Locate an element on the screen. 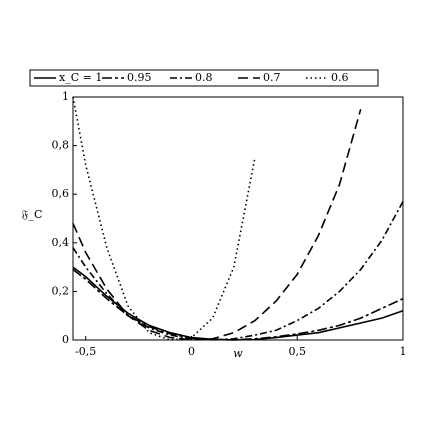 Image resolution: width=436 pixels, height=440 pixels. x-tick-label: 0,5 is located at coordinates (297, 351).